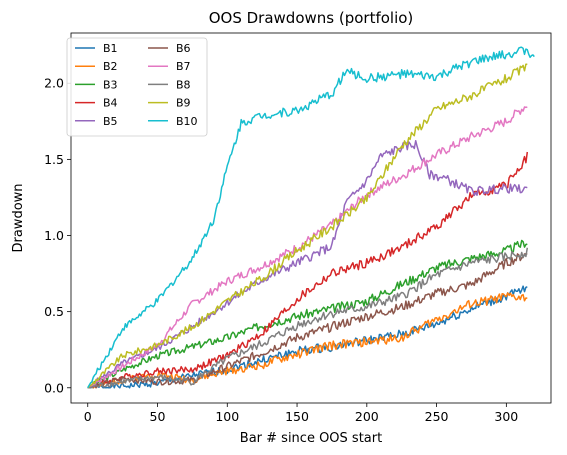 Image resolution: width=567 pixels, height=455 pixels. What do you see at coordinates (54, 311) in the screenshot?
I see `y-tick-label: 0.5` at bounding box center [54, 311].